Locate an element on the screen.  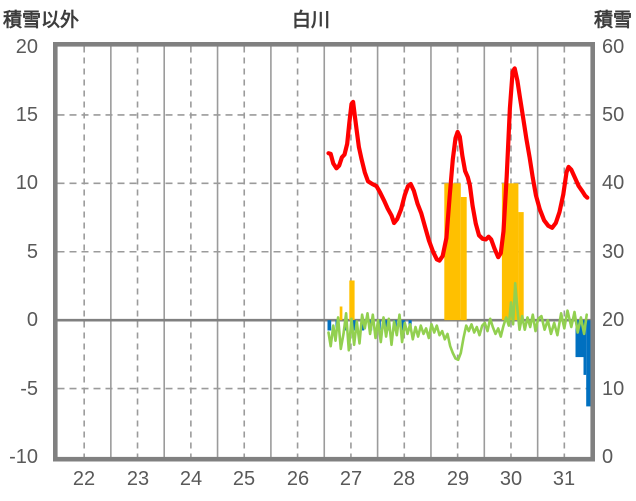
x-axis-tick-label: 29 is located at coordinates (458, 479).